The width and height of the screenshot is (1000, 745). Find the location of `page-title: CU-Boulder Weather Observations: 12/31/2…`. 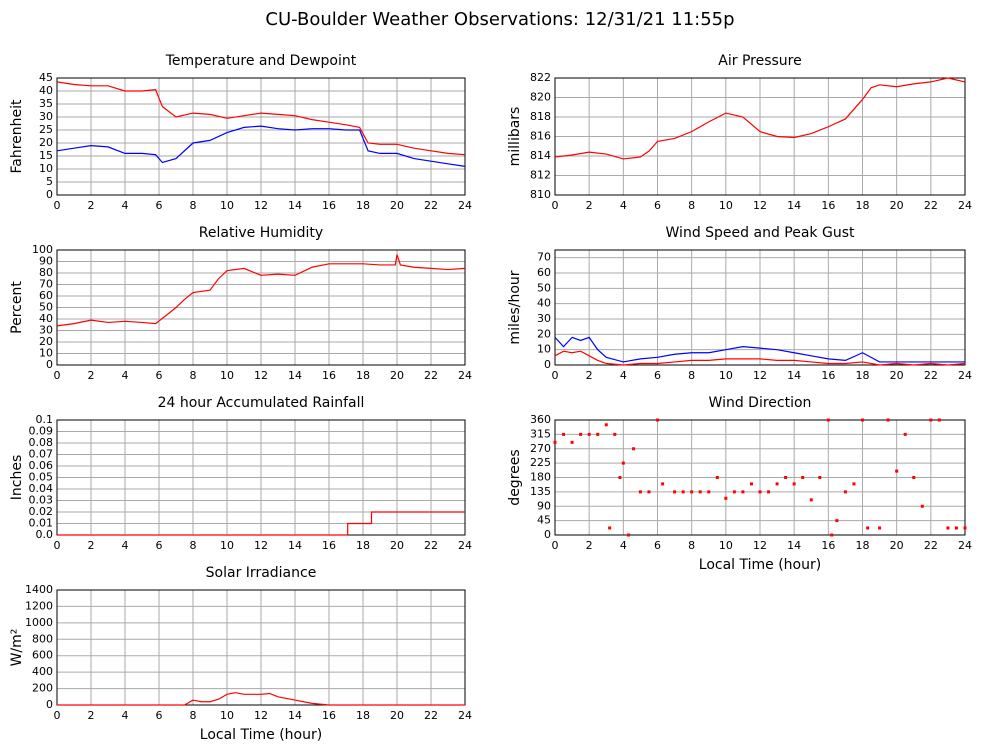

page-title: CU-Boulder Weather Observations: 12/31/2… is located at coordinates (499, 19).